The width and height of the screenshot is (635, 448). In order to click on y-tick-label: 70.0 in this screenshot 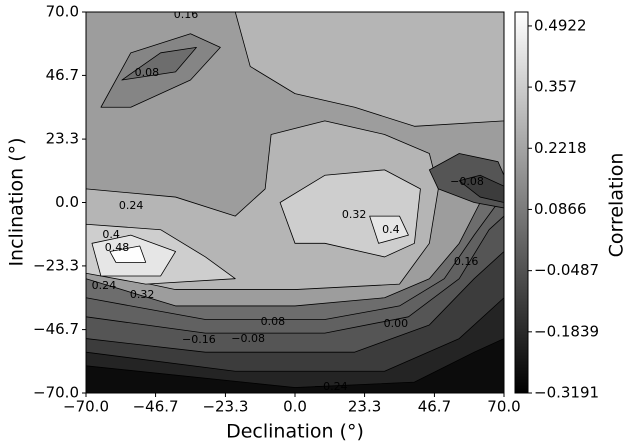, I will do `click(62, 12)`.